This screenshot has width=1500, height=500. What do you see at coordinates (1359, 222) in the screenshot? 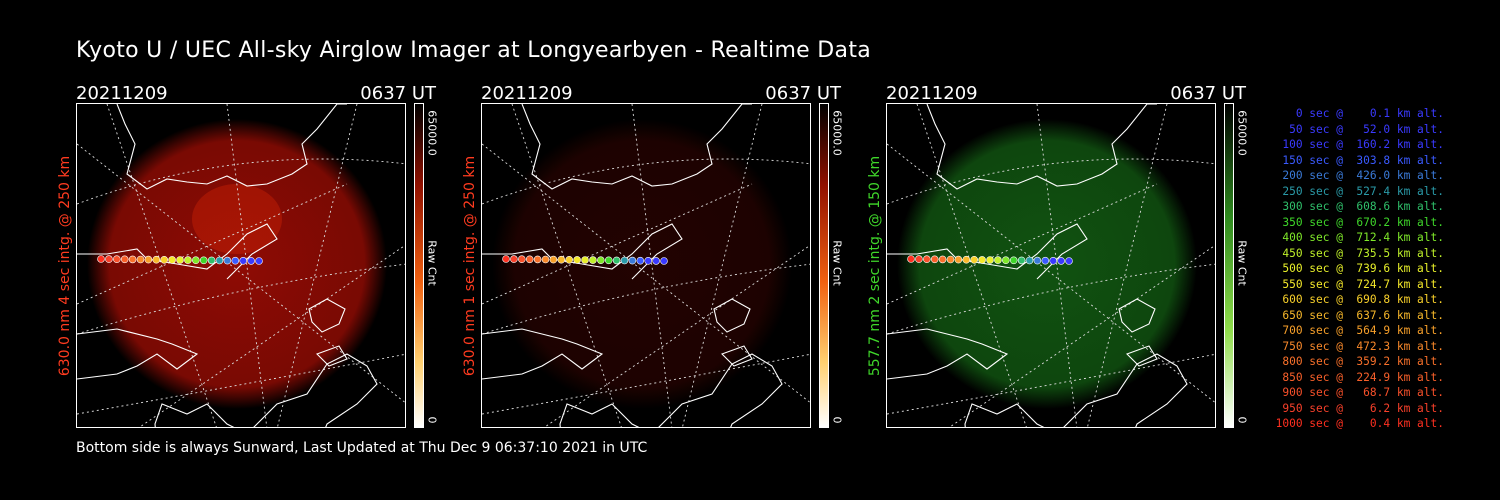
I see `legend-entry: 350 sec @ 670.2 km alt.` at bounding box center [1359, 222].